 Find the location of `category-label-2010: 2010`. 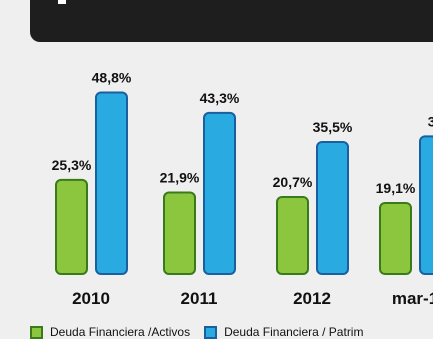

category-label-2010: 2010 is located at coordinates (91, 298).